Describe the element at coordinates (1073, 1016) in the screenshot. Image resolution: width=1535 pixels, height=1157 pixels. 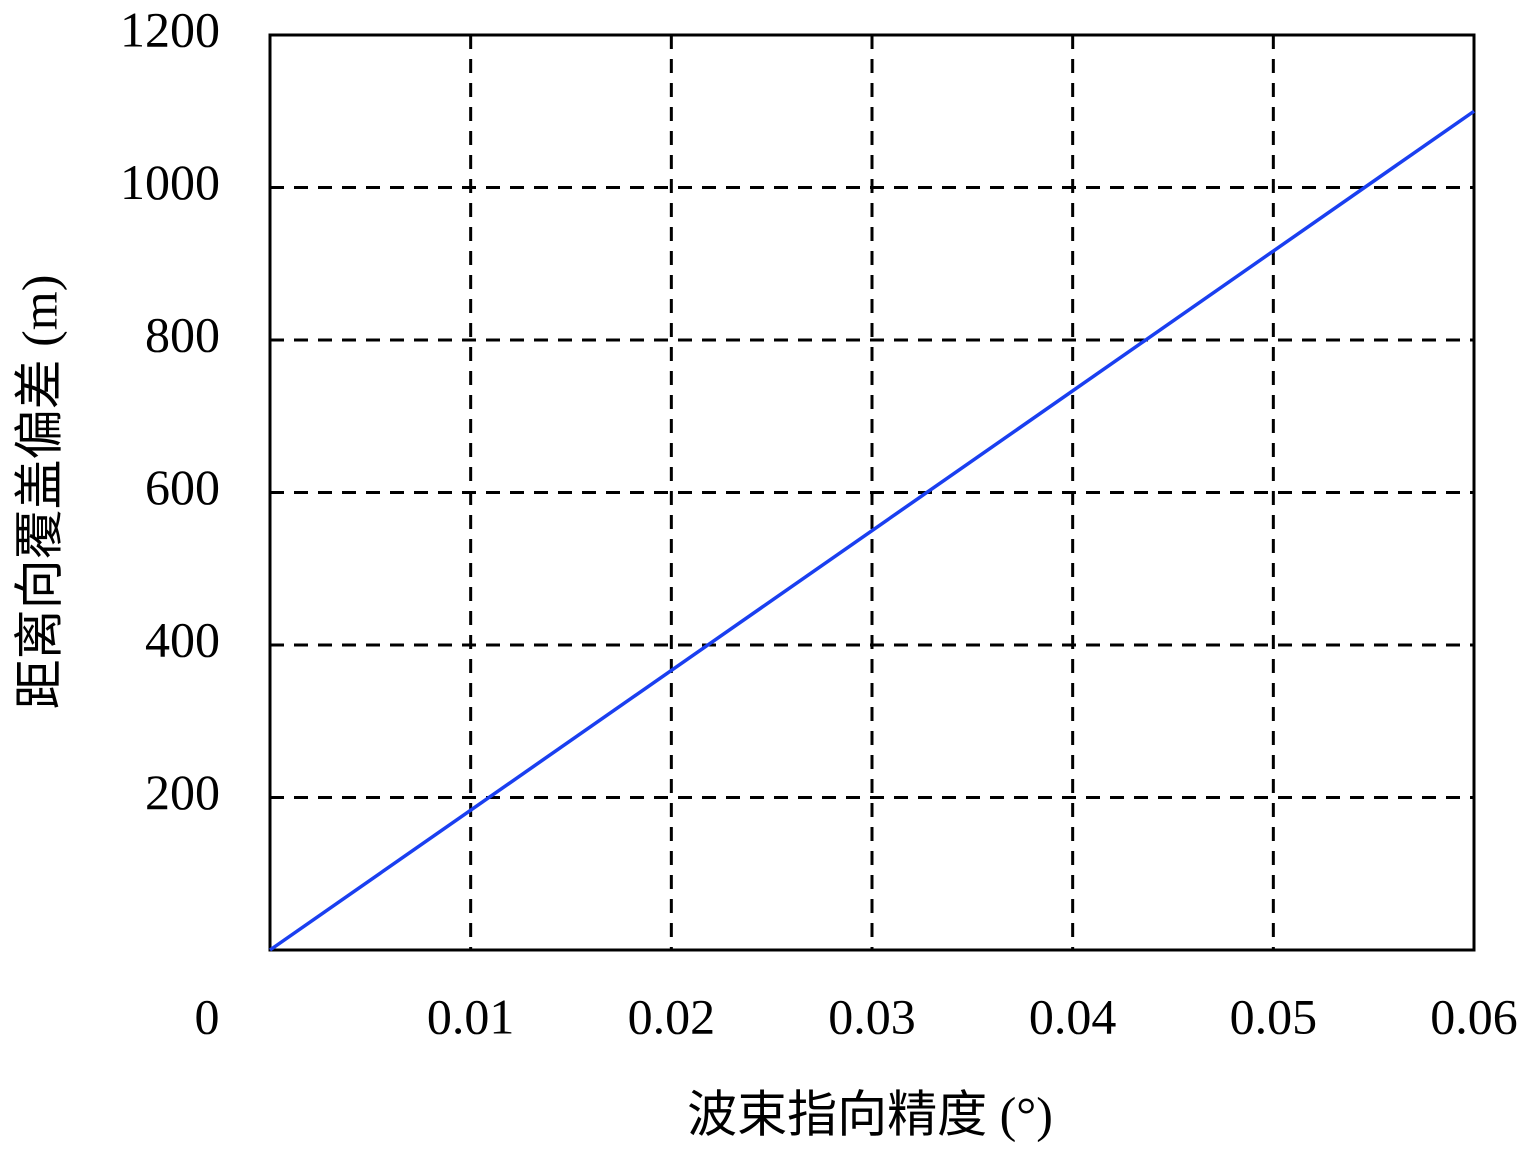
I see `x-tick-label: 0.04` at that location.